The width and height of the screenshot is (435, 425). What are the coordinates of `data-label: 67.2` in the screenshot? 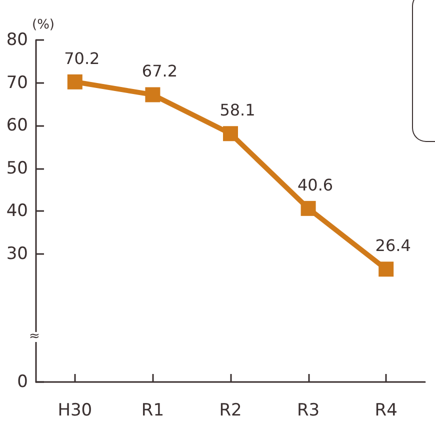 It's located at (160, 71).